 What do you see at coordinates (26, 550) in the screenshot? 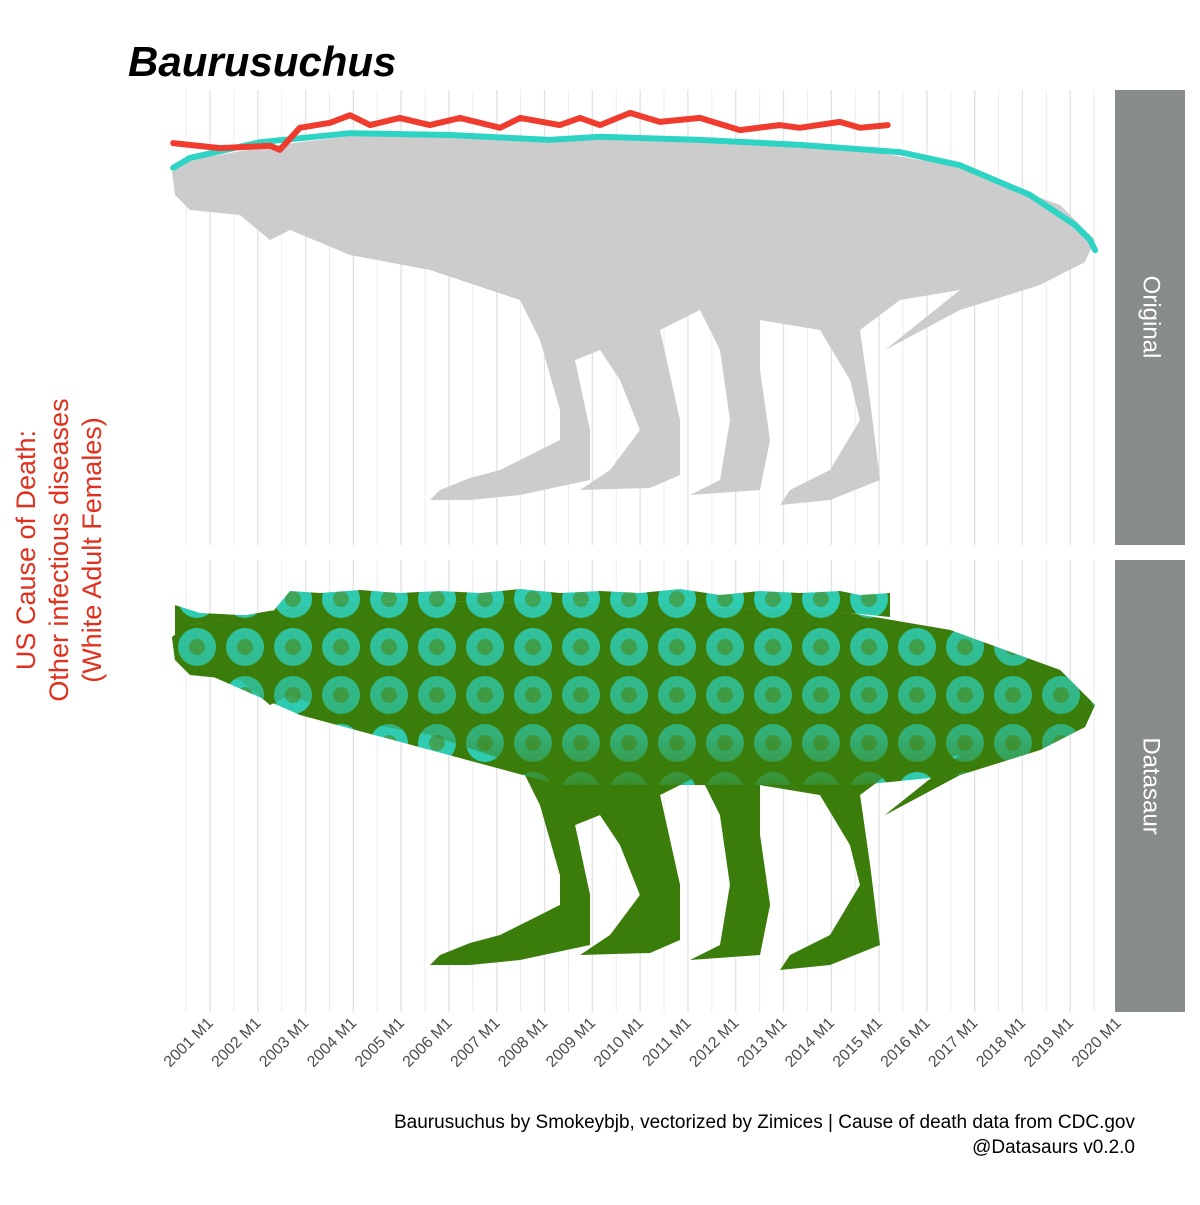
I see `y-axis-label-line: US Cause of Death:` at bounding box center [26, 550].